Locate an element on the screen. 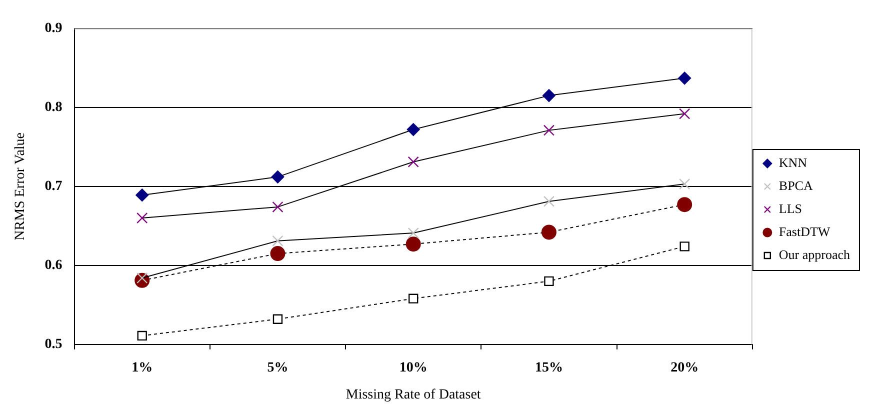  x-axis-title: Missing Rate of Dataset is located at coordinates (413, 394).